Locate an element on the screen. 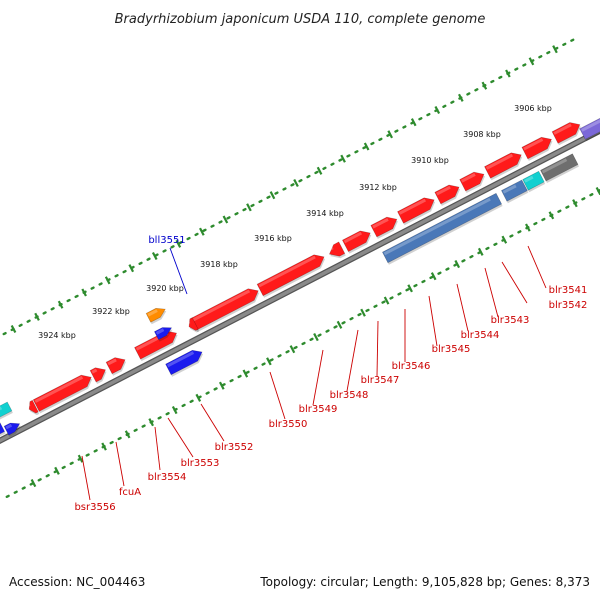 The height and width of the screenshot is (600, 600). gene-label: blr3554 is located at coordinates (167, 477).